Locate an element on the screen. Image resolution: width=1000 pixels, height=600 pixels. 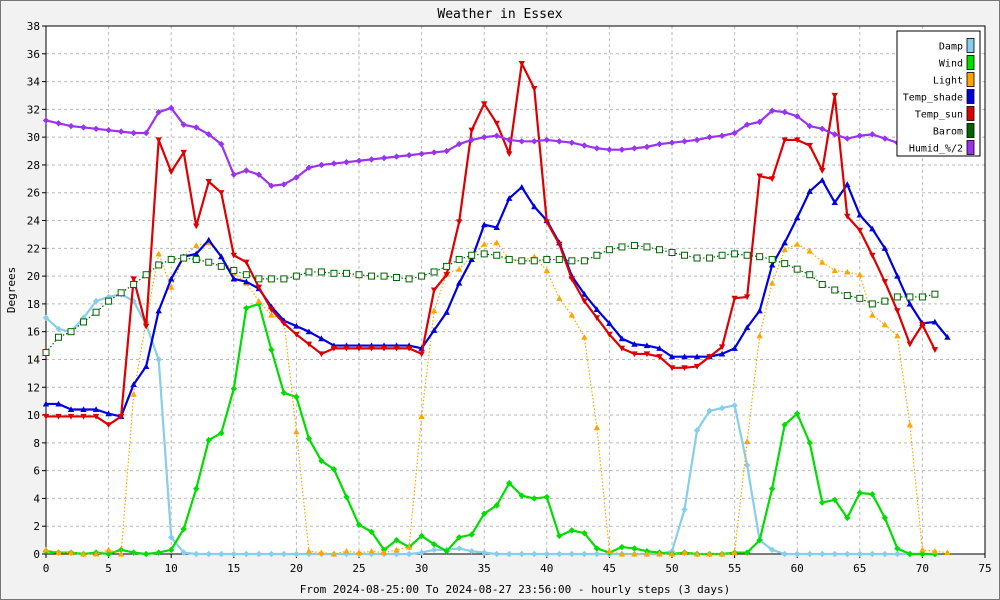
y-tick-label: 26 is located at coordinates (33, 193).